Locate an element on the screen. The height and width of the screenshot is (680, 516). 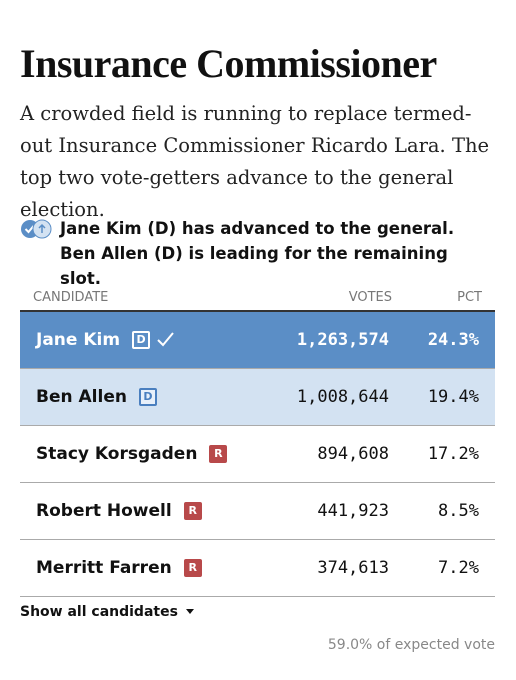
candidate-cell: Merritt Farren R is located at coordinates (144, 568).